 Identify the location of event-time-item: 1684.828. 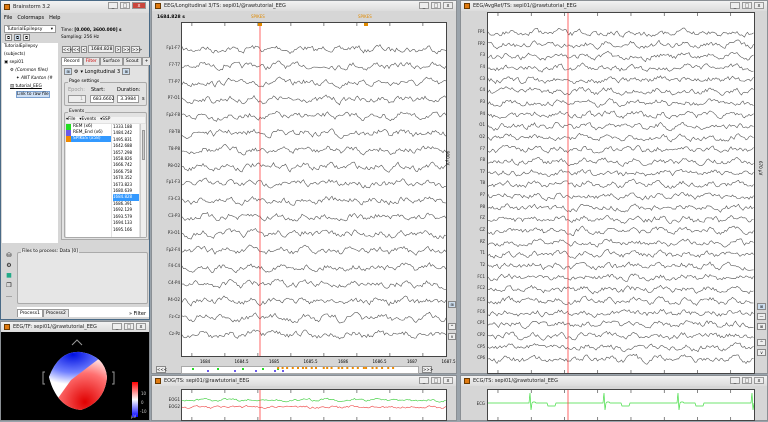
(126, 197).